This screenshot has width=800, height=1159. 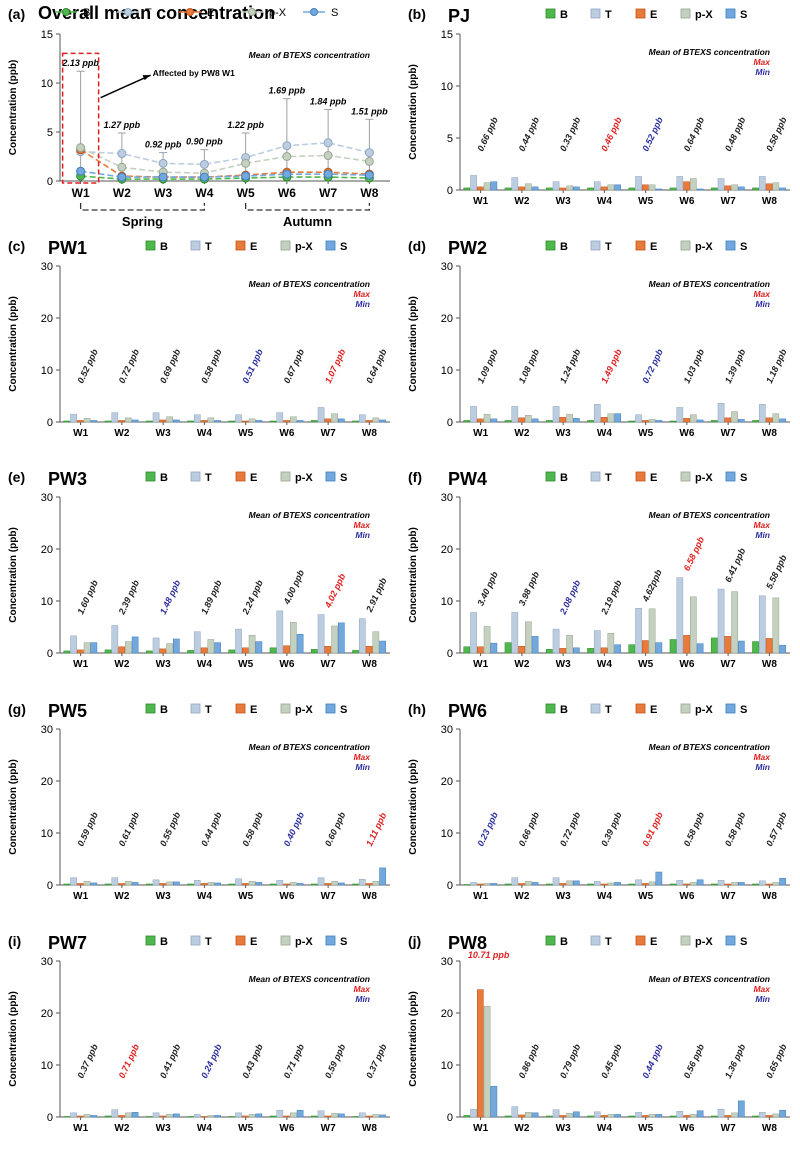 What do you see at coordinates (617, 1116) in the screenshot?
I see `bar-S-W4` at bounding box center [617, 1116].